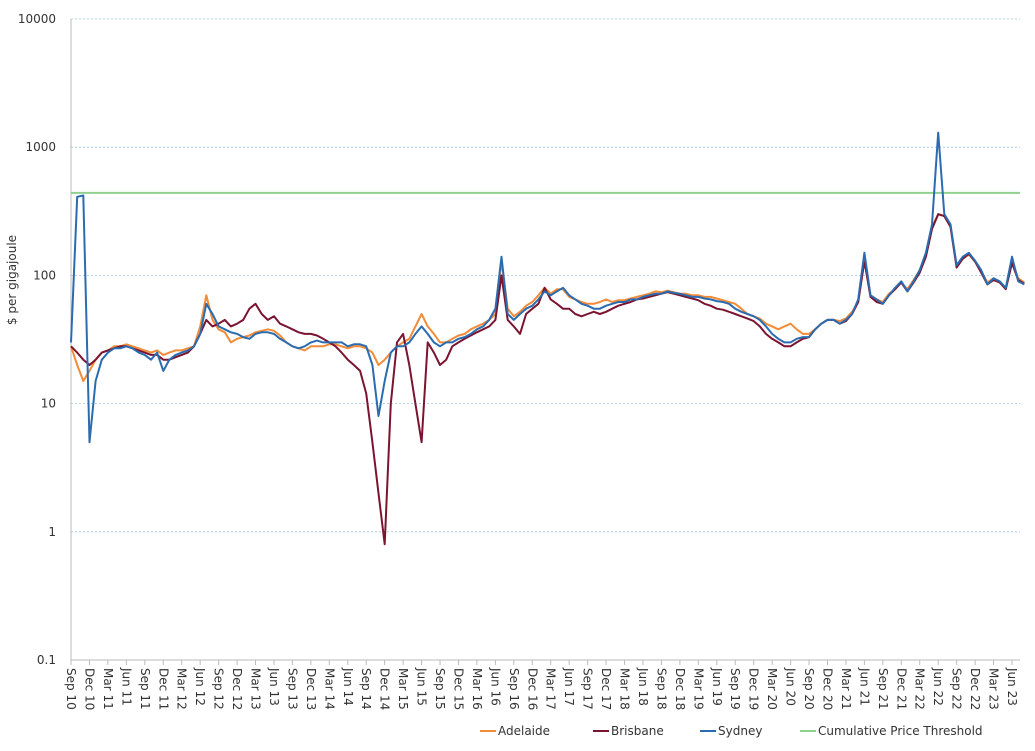 The image size is (1035, 751). Describe the element at coordinates (754, 689) in the screenshot. I see `x-tick-label: Dec 19` at that location.